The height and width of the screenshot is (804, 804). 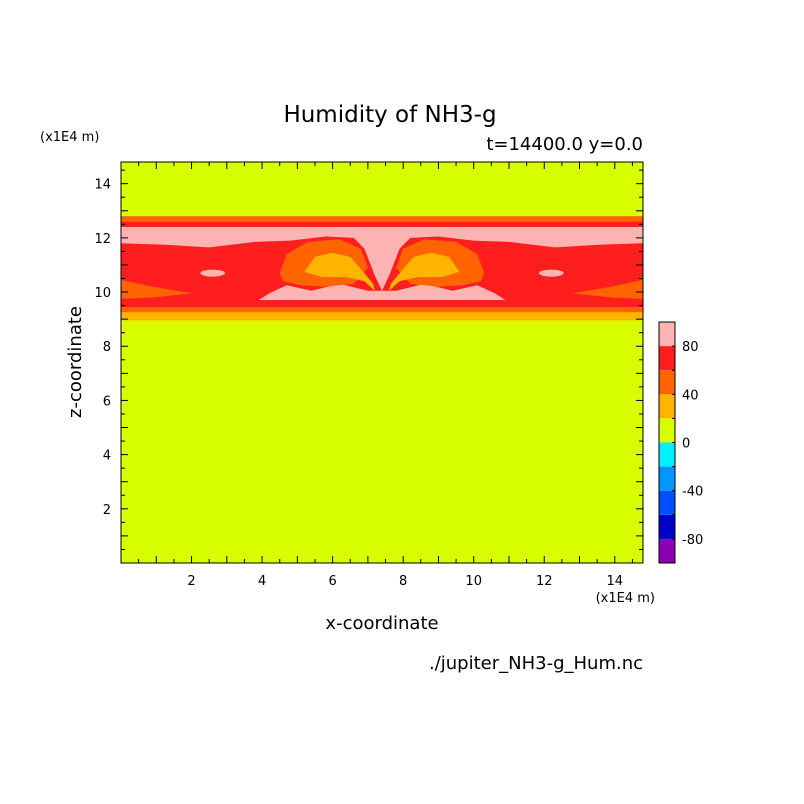 I want to click on x-tick-label: 8, so click(x=403, y=581).